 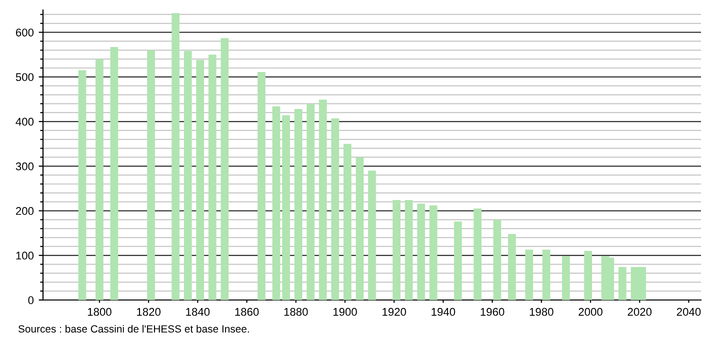 I want to click on x-tick-label: 2040, so click(x=688, y=312).